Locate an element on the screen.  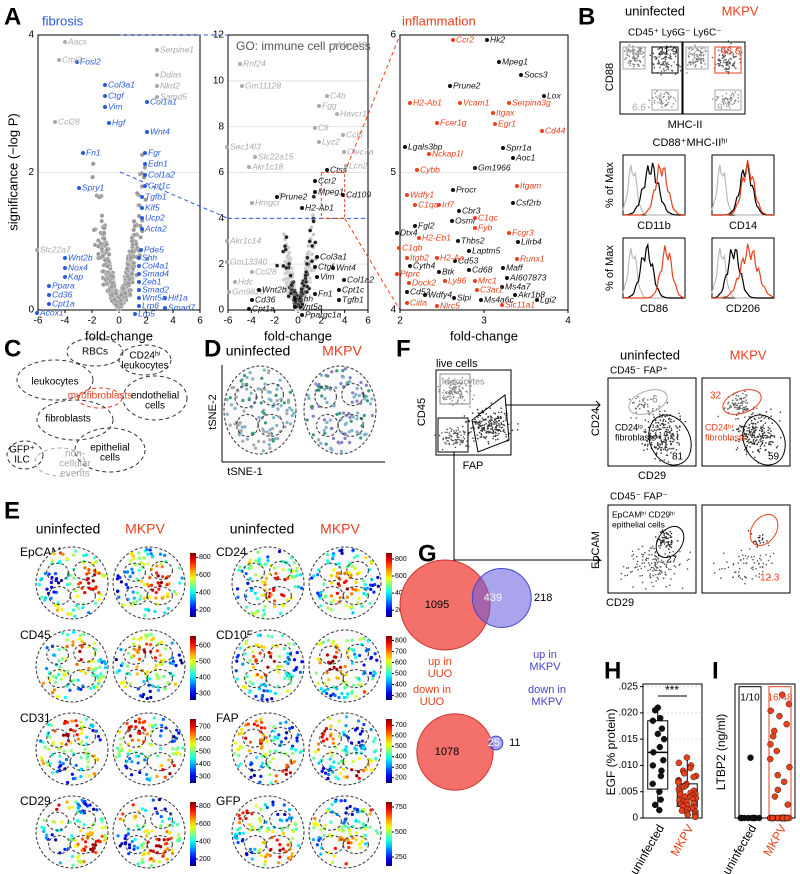
gene-label: Col4a1 is located at coordinates (155, 265).